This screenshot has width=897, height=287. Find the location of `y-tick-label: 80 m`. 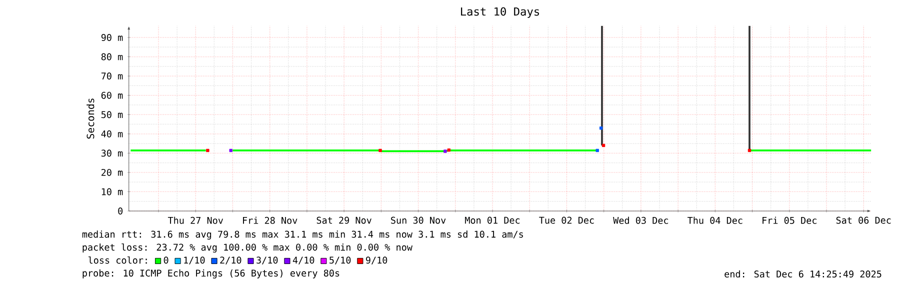

y-tick-label: 80 m is located at coordinates (112, 56).